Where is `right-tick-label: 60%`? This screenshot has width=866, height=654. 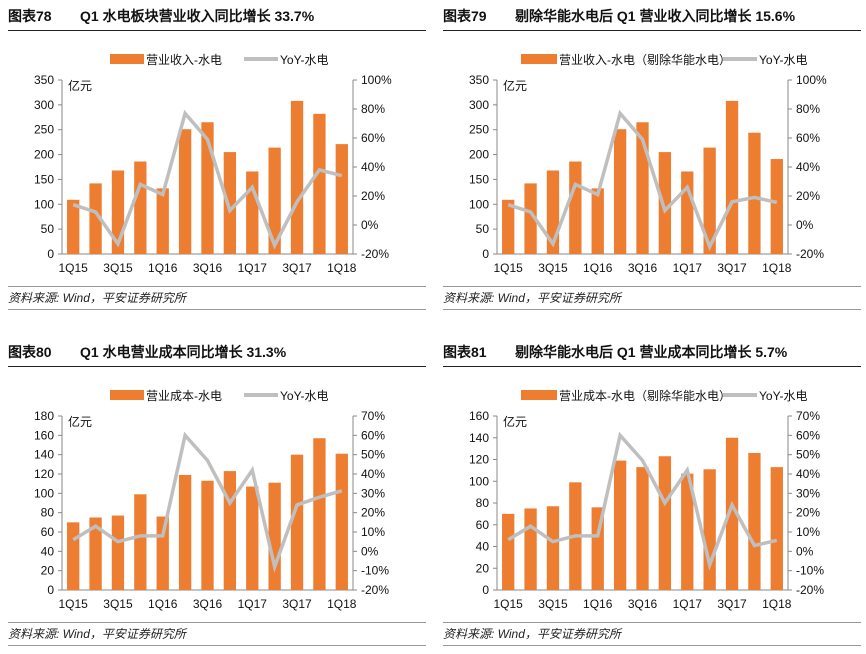
right-tick-label: 60% is located at coordinates (808, 435).